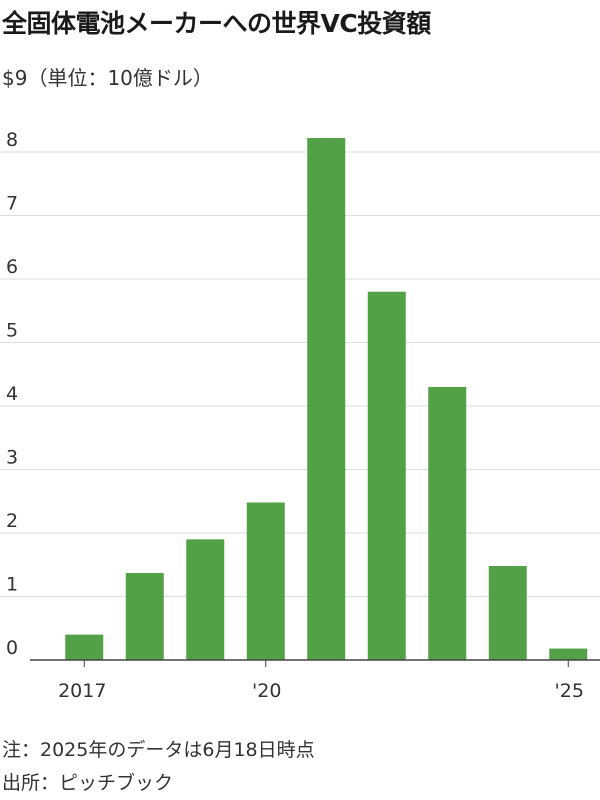 The width and height of the screenshot is (600, 800). Describe the element at coordinates (82, 691) in the screenshot. I see `x-tick-label: 2017` at that location.